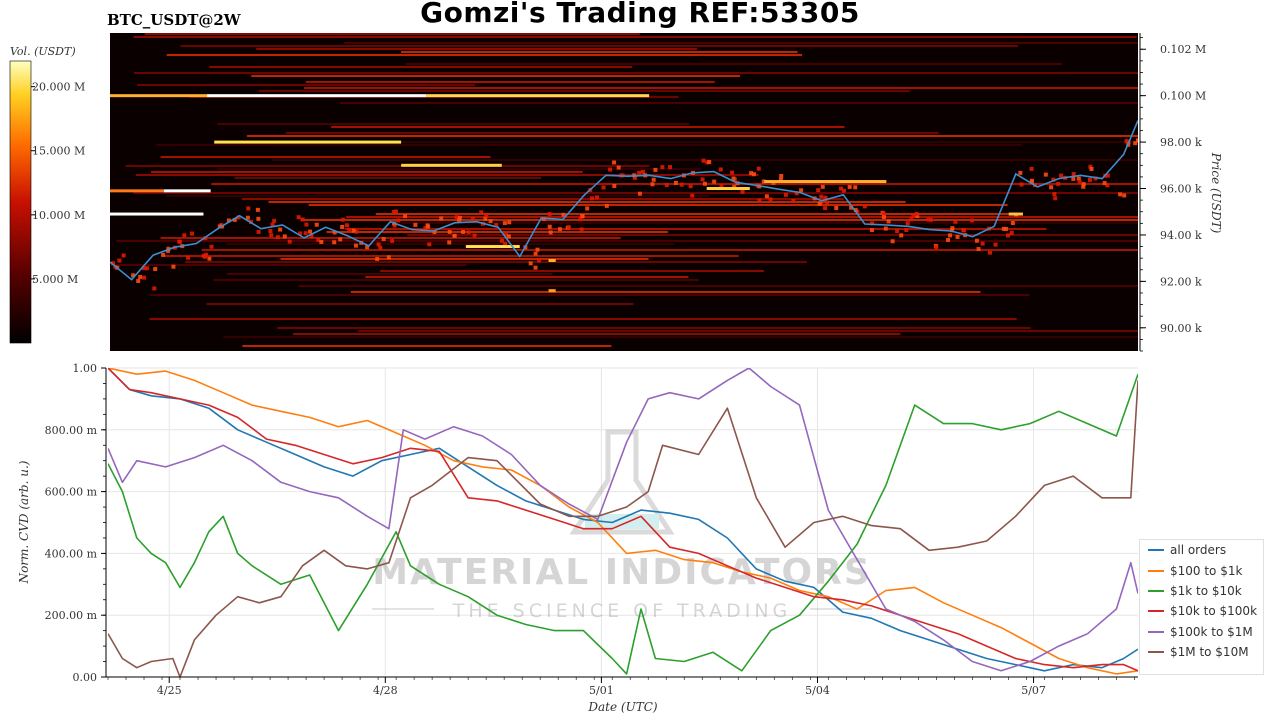 The height and width of the screenshot is (720, 1280). What do you see at coordinates (1201, 591) in the screenshot?
I see `legend-item: $1k to $10k` at bounding box center [1201, 591].